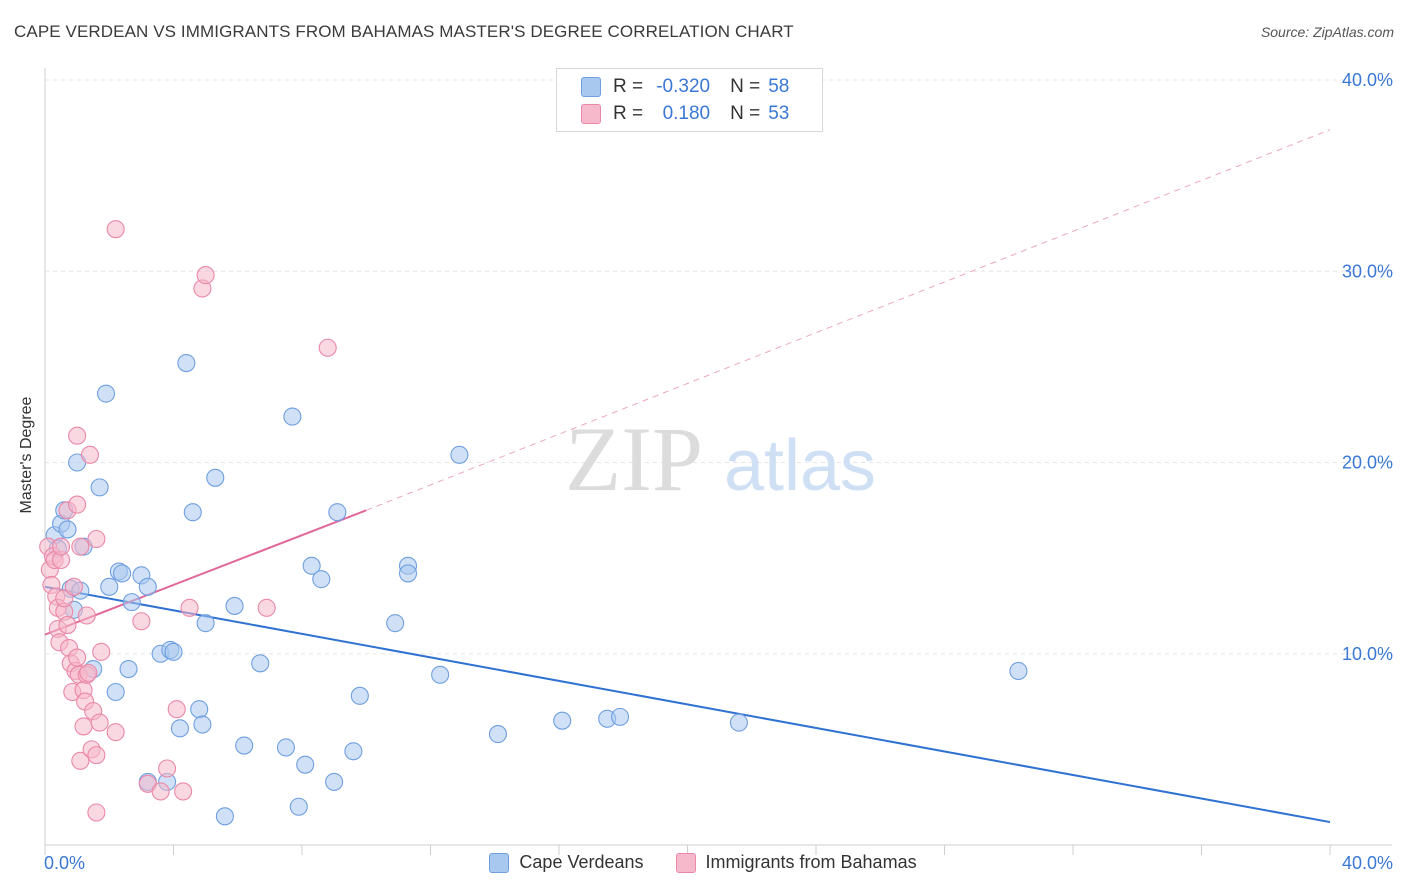  Describe the element at coordinates (1367, 271) in the screenshot. I see `y-tick-label: 30.0%` at that location.